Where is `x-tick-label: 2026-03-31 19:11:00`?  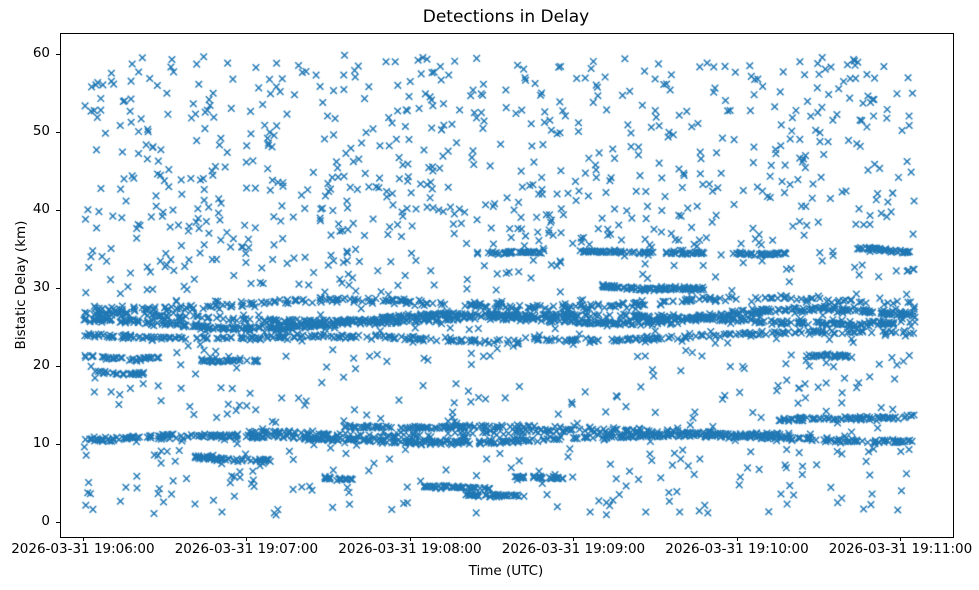 x-tick-label: 2026-03-31 19:11:00 is located at coordinates (900, 549).